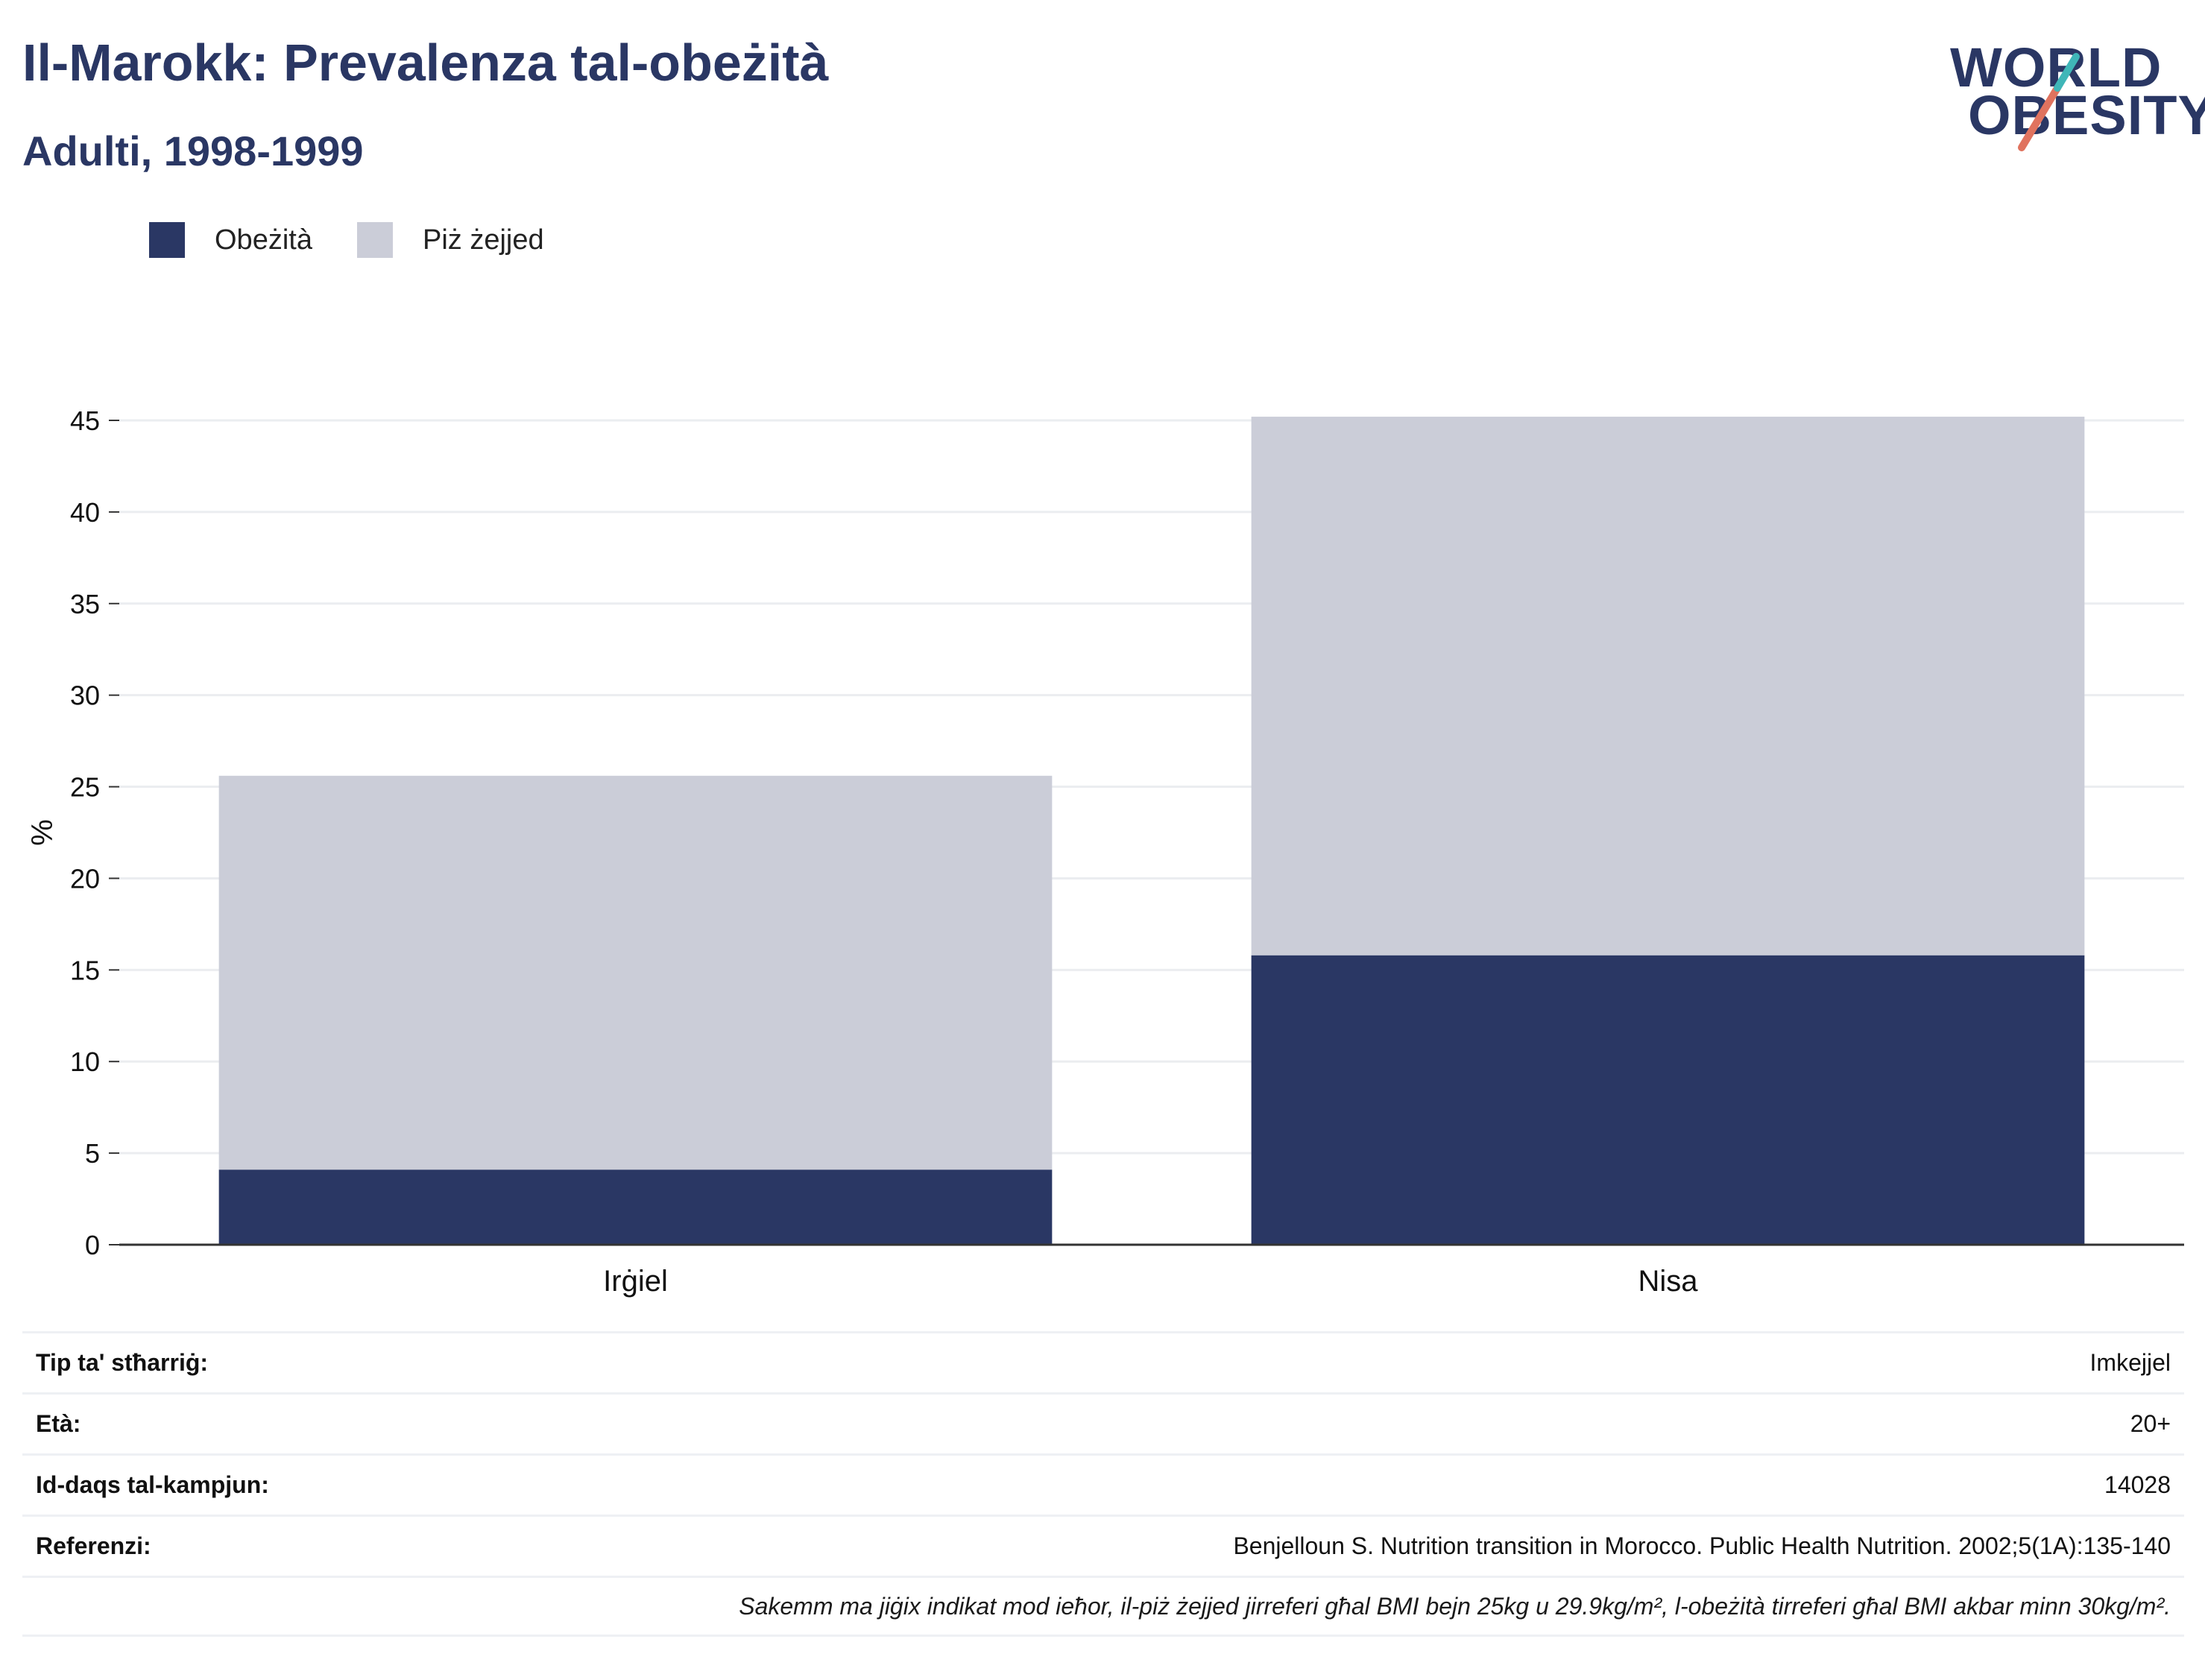  I want to click on info-row-sample-size: Id-daqs tal-kampjun: 14028, so click(1103, 1484).